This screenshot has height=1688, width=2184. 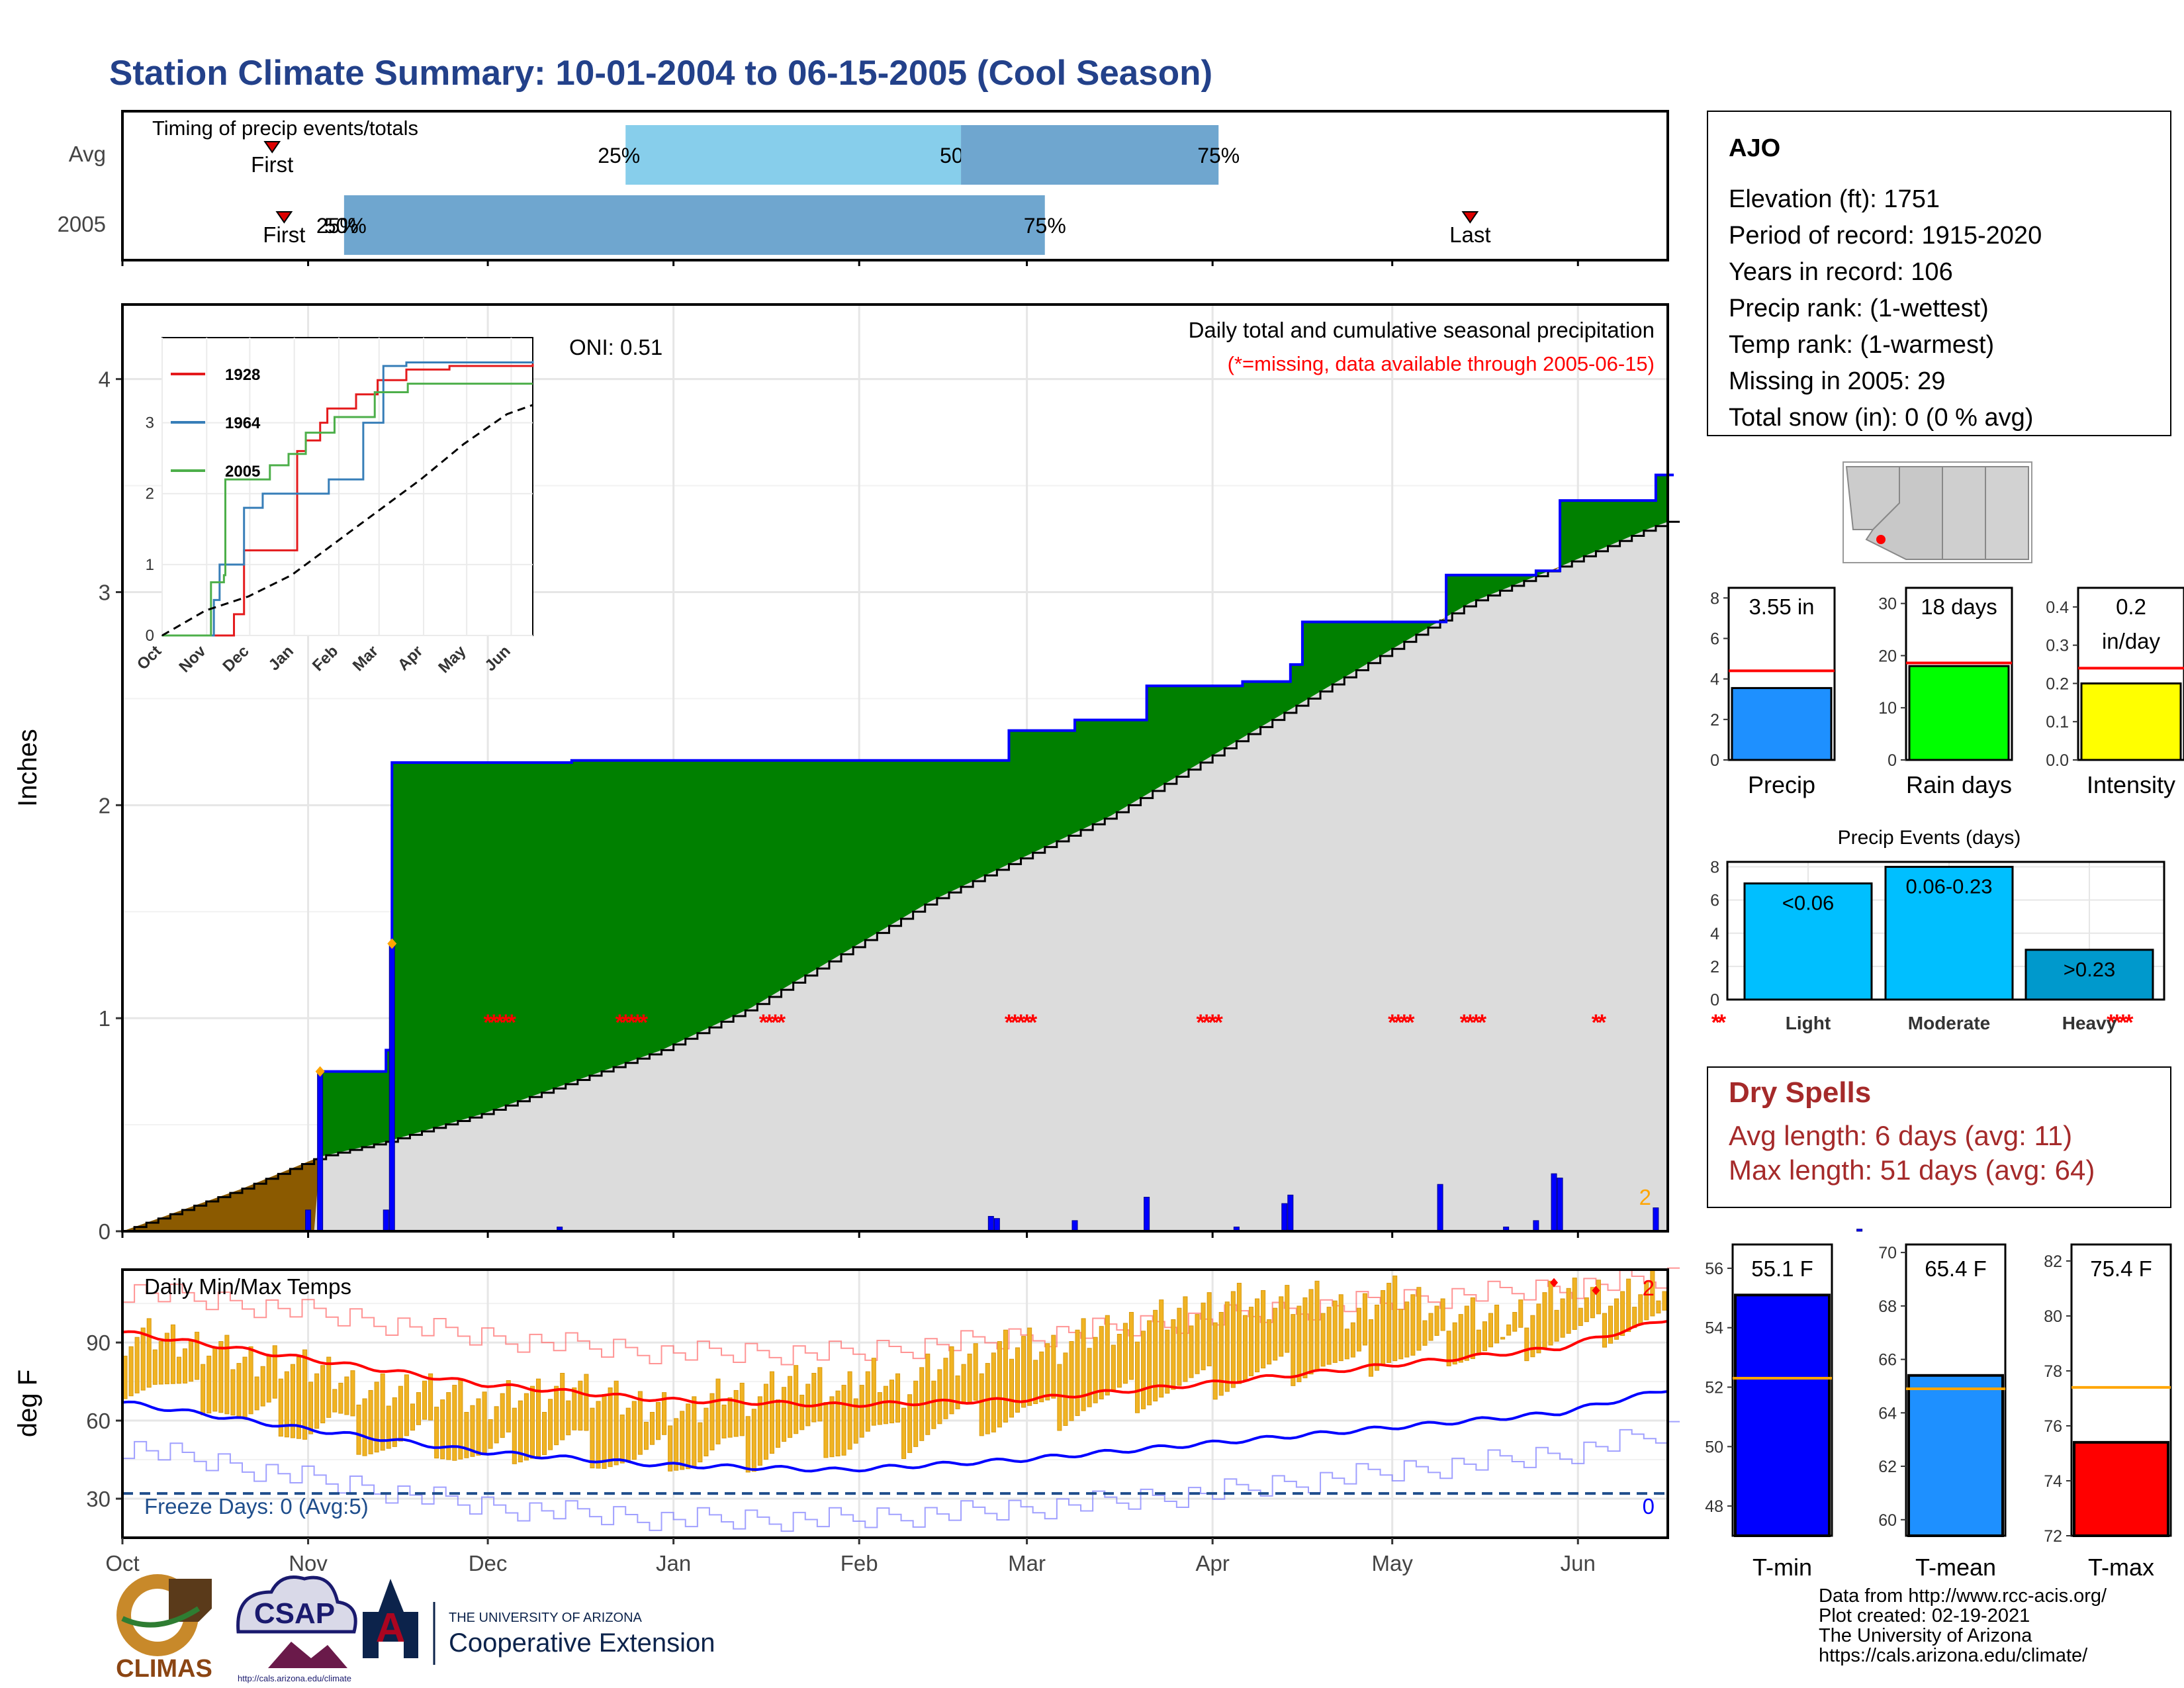 I want to click on mini-bar-Rain days, so click(x=1959, y=713).